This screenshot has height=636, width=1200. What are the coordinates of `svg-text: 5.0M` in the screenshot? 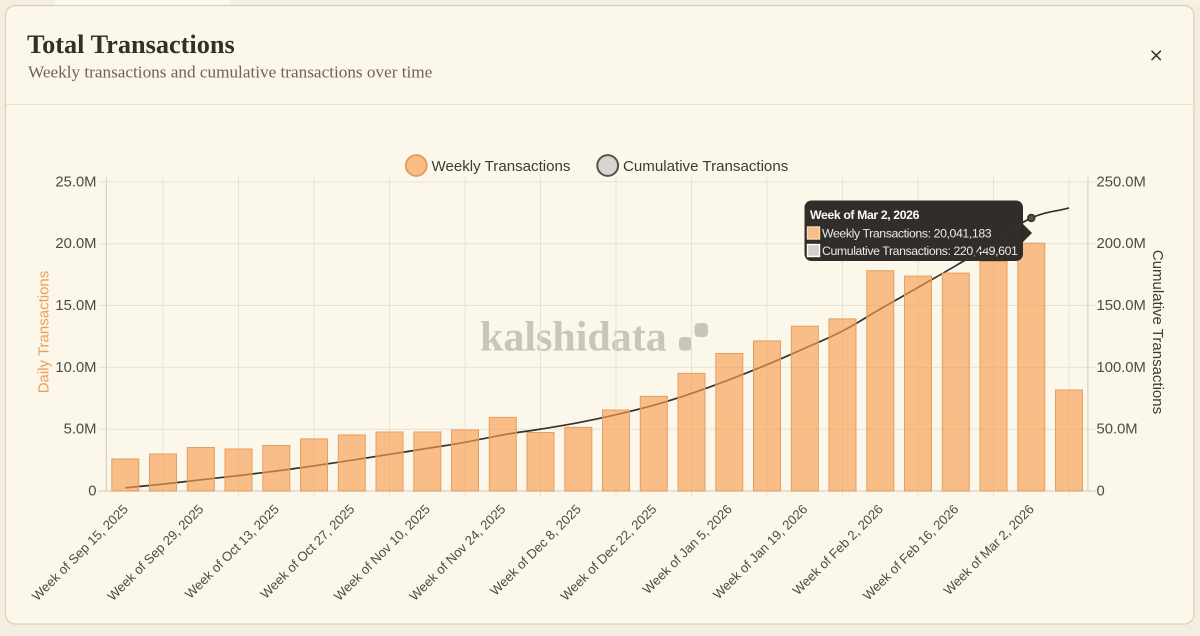 It's located at (80, 430).